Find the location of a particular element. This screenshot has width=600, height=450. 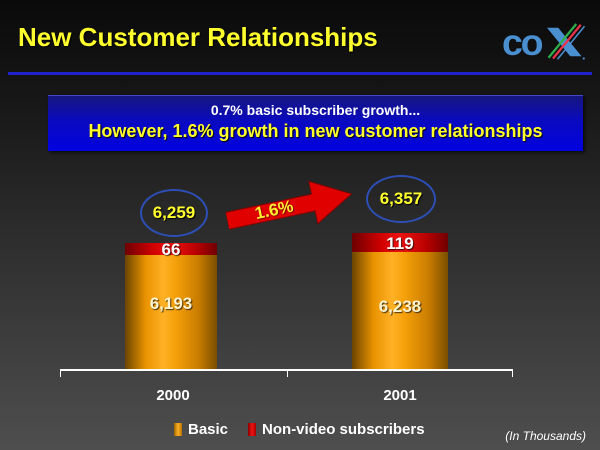

legend-basic-swatch-icon is located at coordinates (178, 429).